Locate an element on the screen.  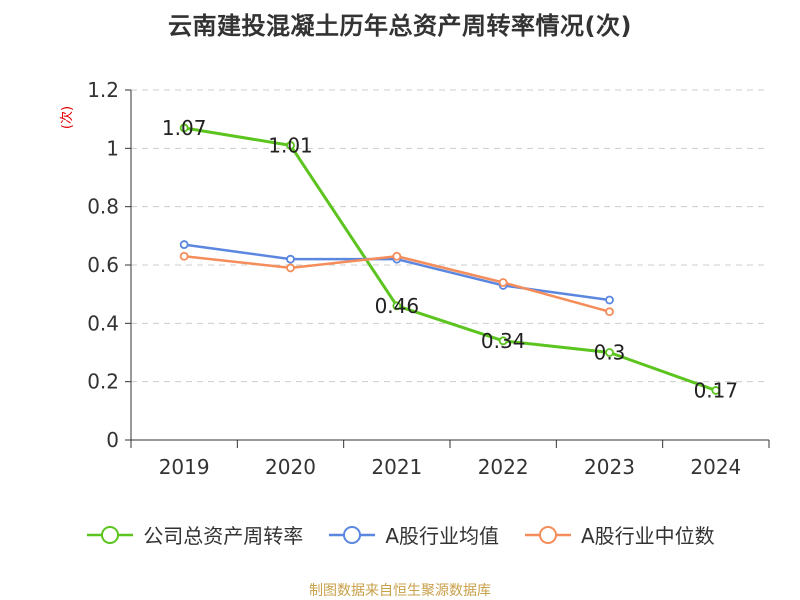
data-label: 0.34 is located at coordinates (503, 341).